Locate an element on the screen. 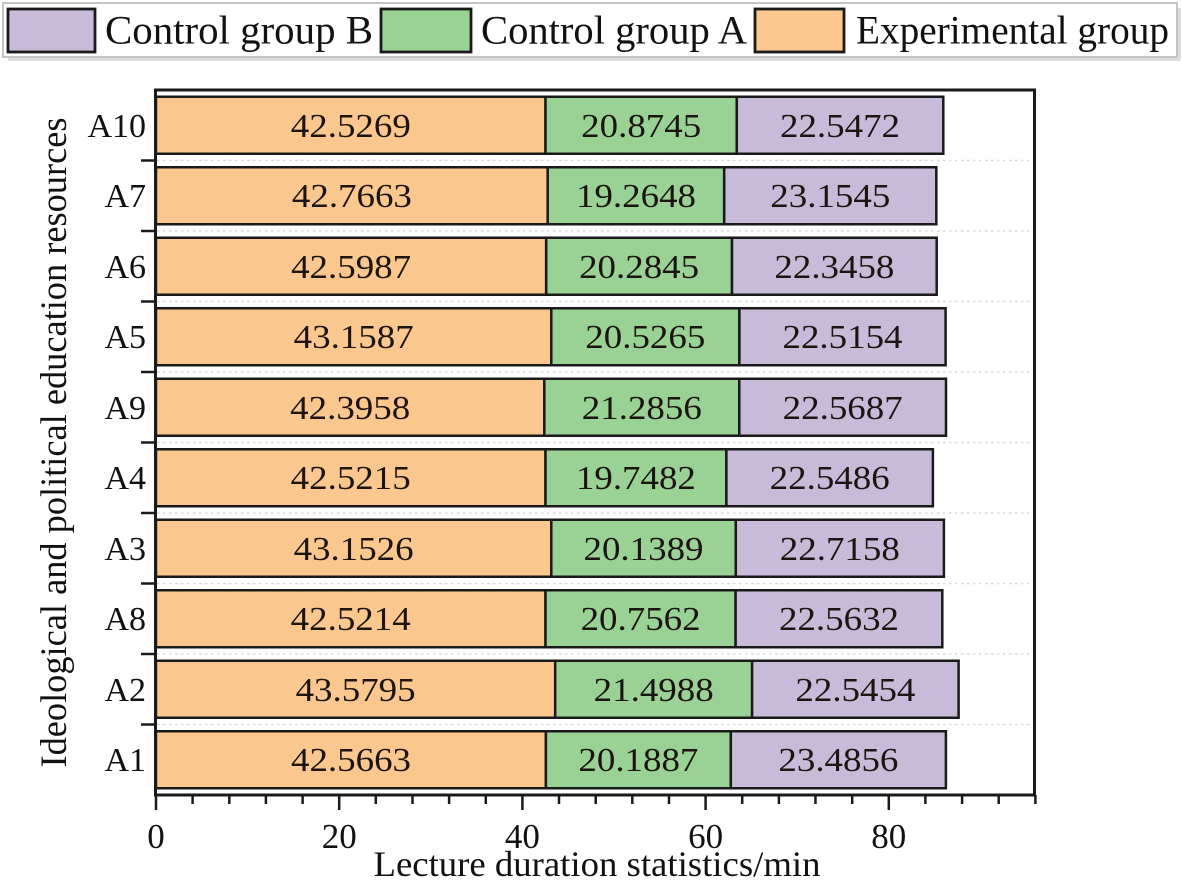  svg-text: 22.5472 is located at coordinates (840, 126).